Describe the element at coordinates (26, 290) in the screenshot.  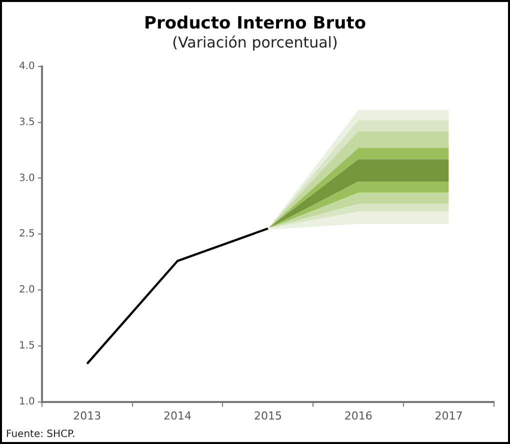
I see `y-tick-label: 2.0` at that location.